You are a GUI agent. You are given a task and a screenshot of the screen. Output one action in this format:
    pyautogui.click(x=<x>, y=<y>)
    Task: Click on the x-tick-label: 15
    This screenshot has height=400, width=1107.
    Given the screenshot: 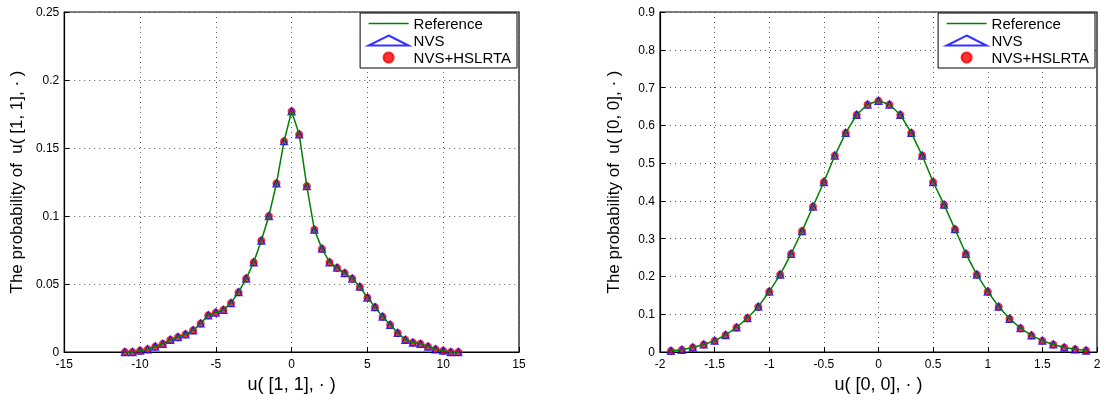 What is the action you would take?
    pyautogui.click(x=519, y=364)
    